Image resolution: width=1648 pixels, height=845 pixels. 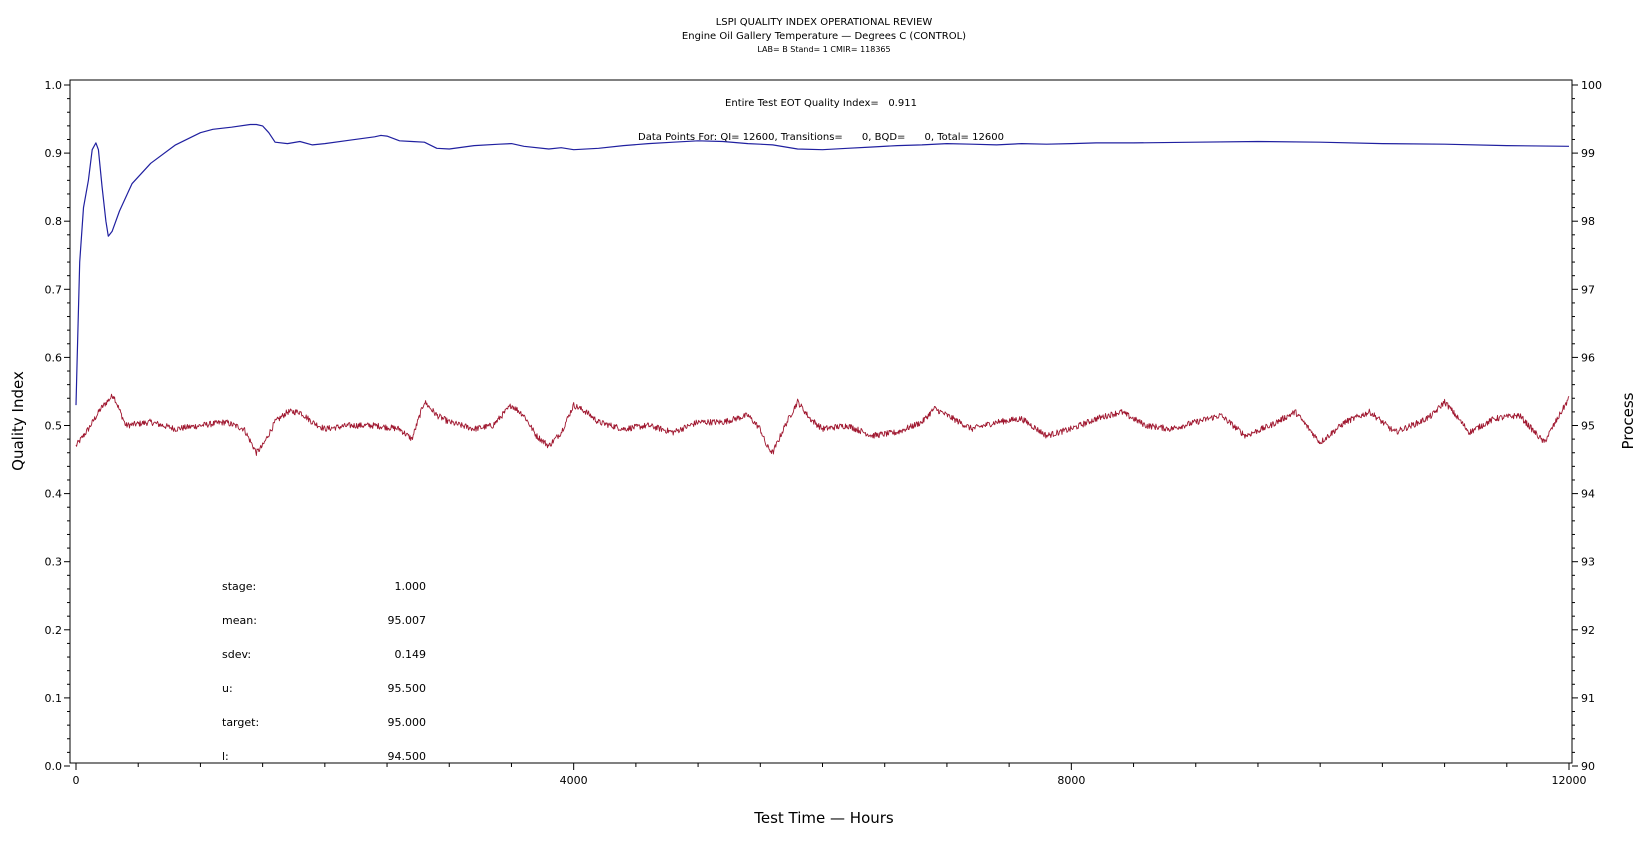 What do you see at coordinates (54, 221) in the screenshot?
I see `left-tick-label: 0.8` at bounding box center [54, 221].